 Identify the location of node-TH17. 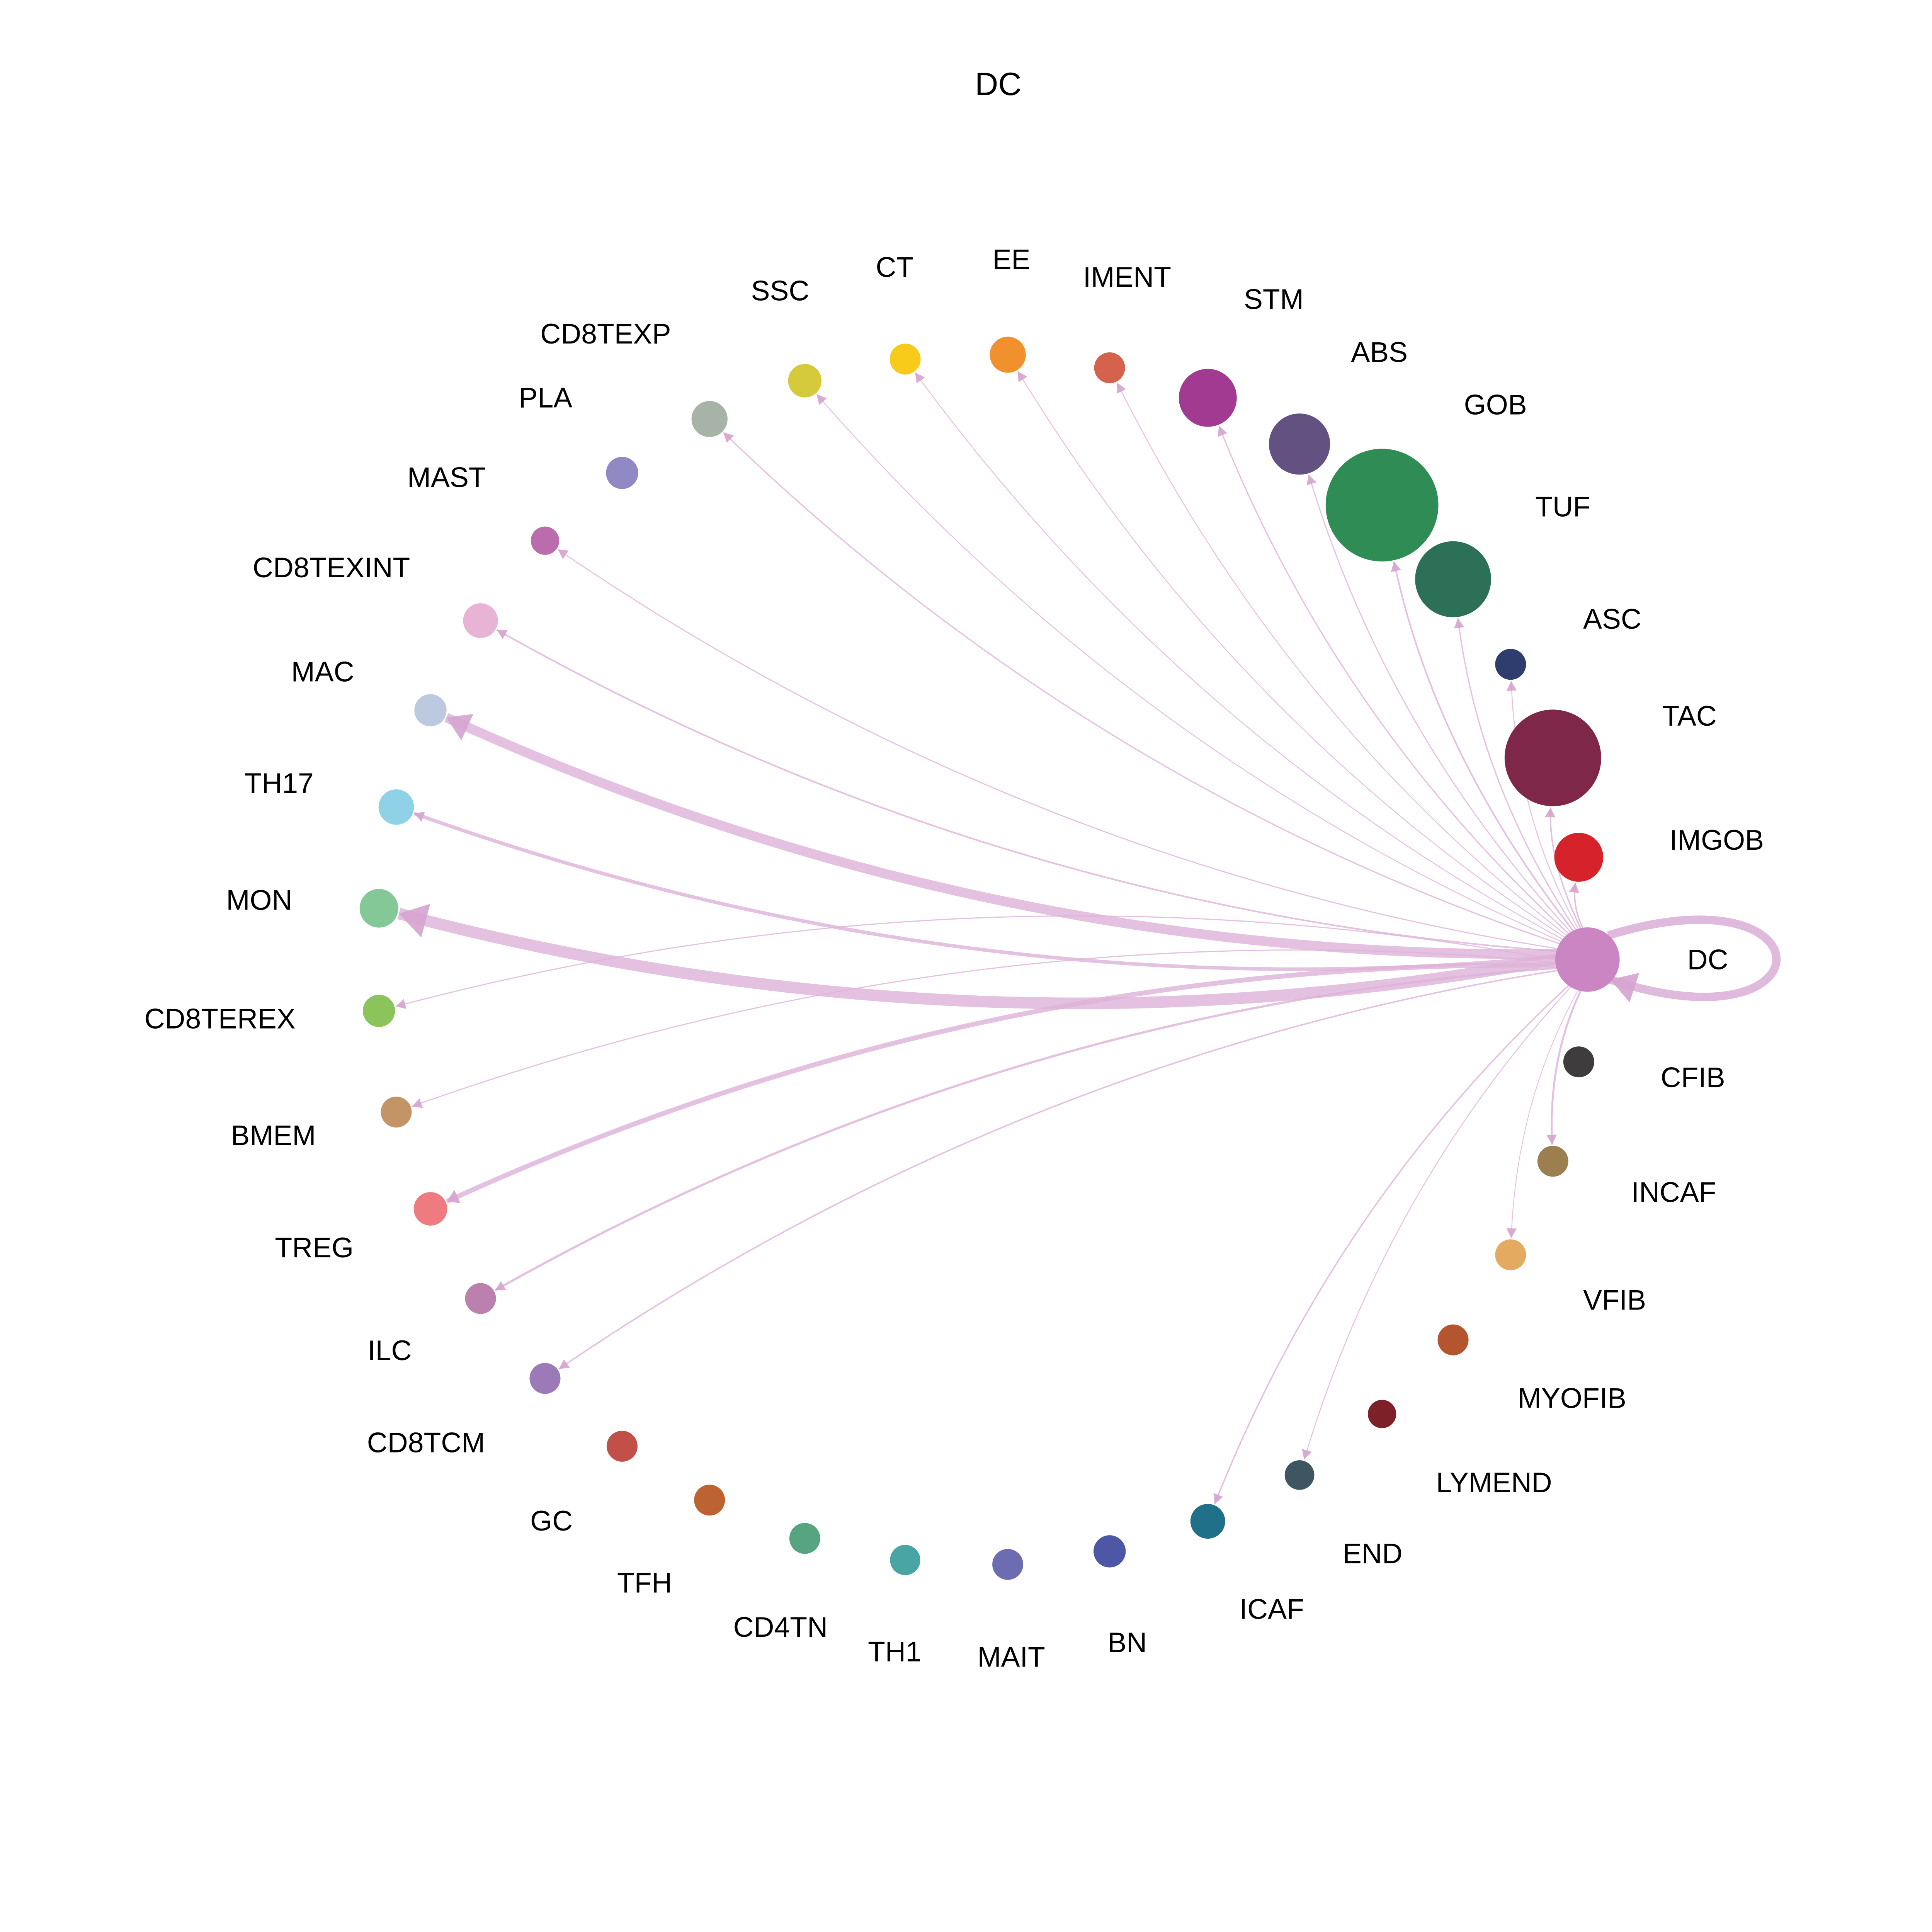
(396, 807).